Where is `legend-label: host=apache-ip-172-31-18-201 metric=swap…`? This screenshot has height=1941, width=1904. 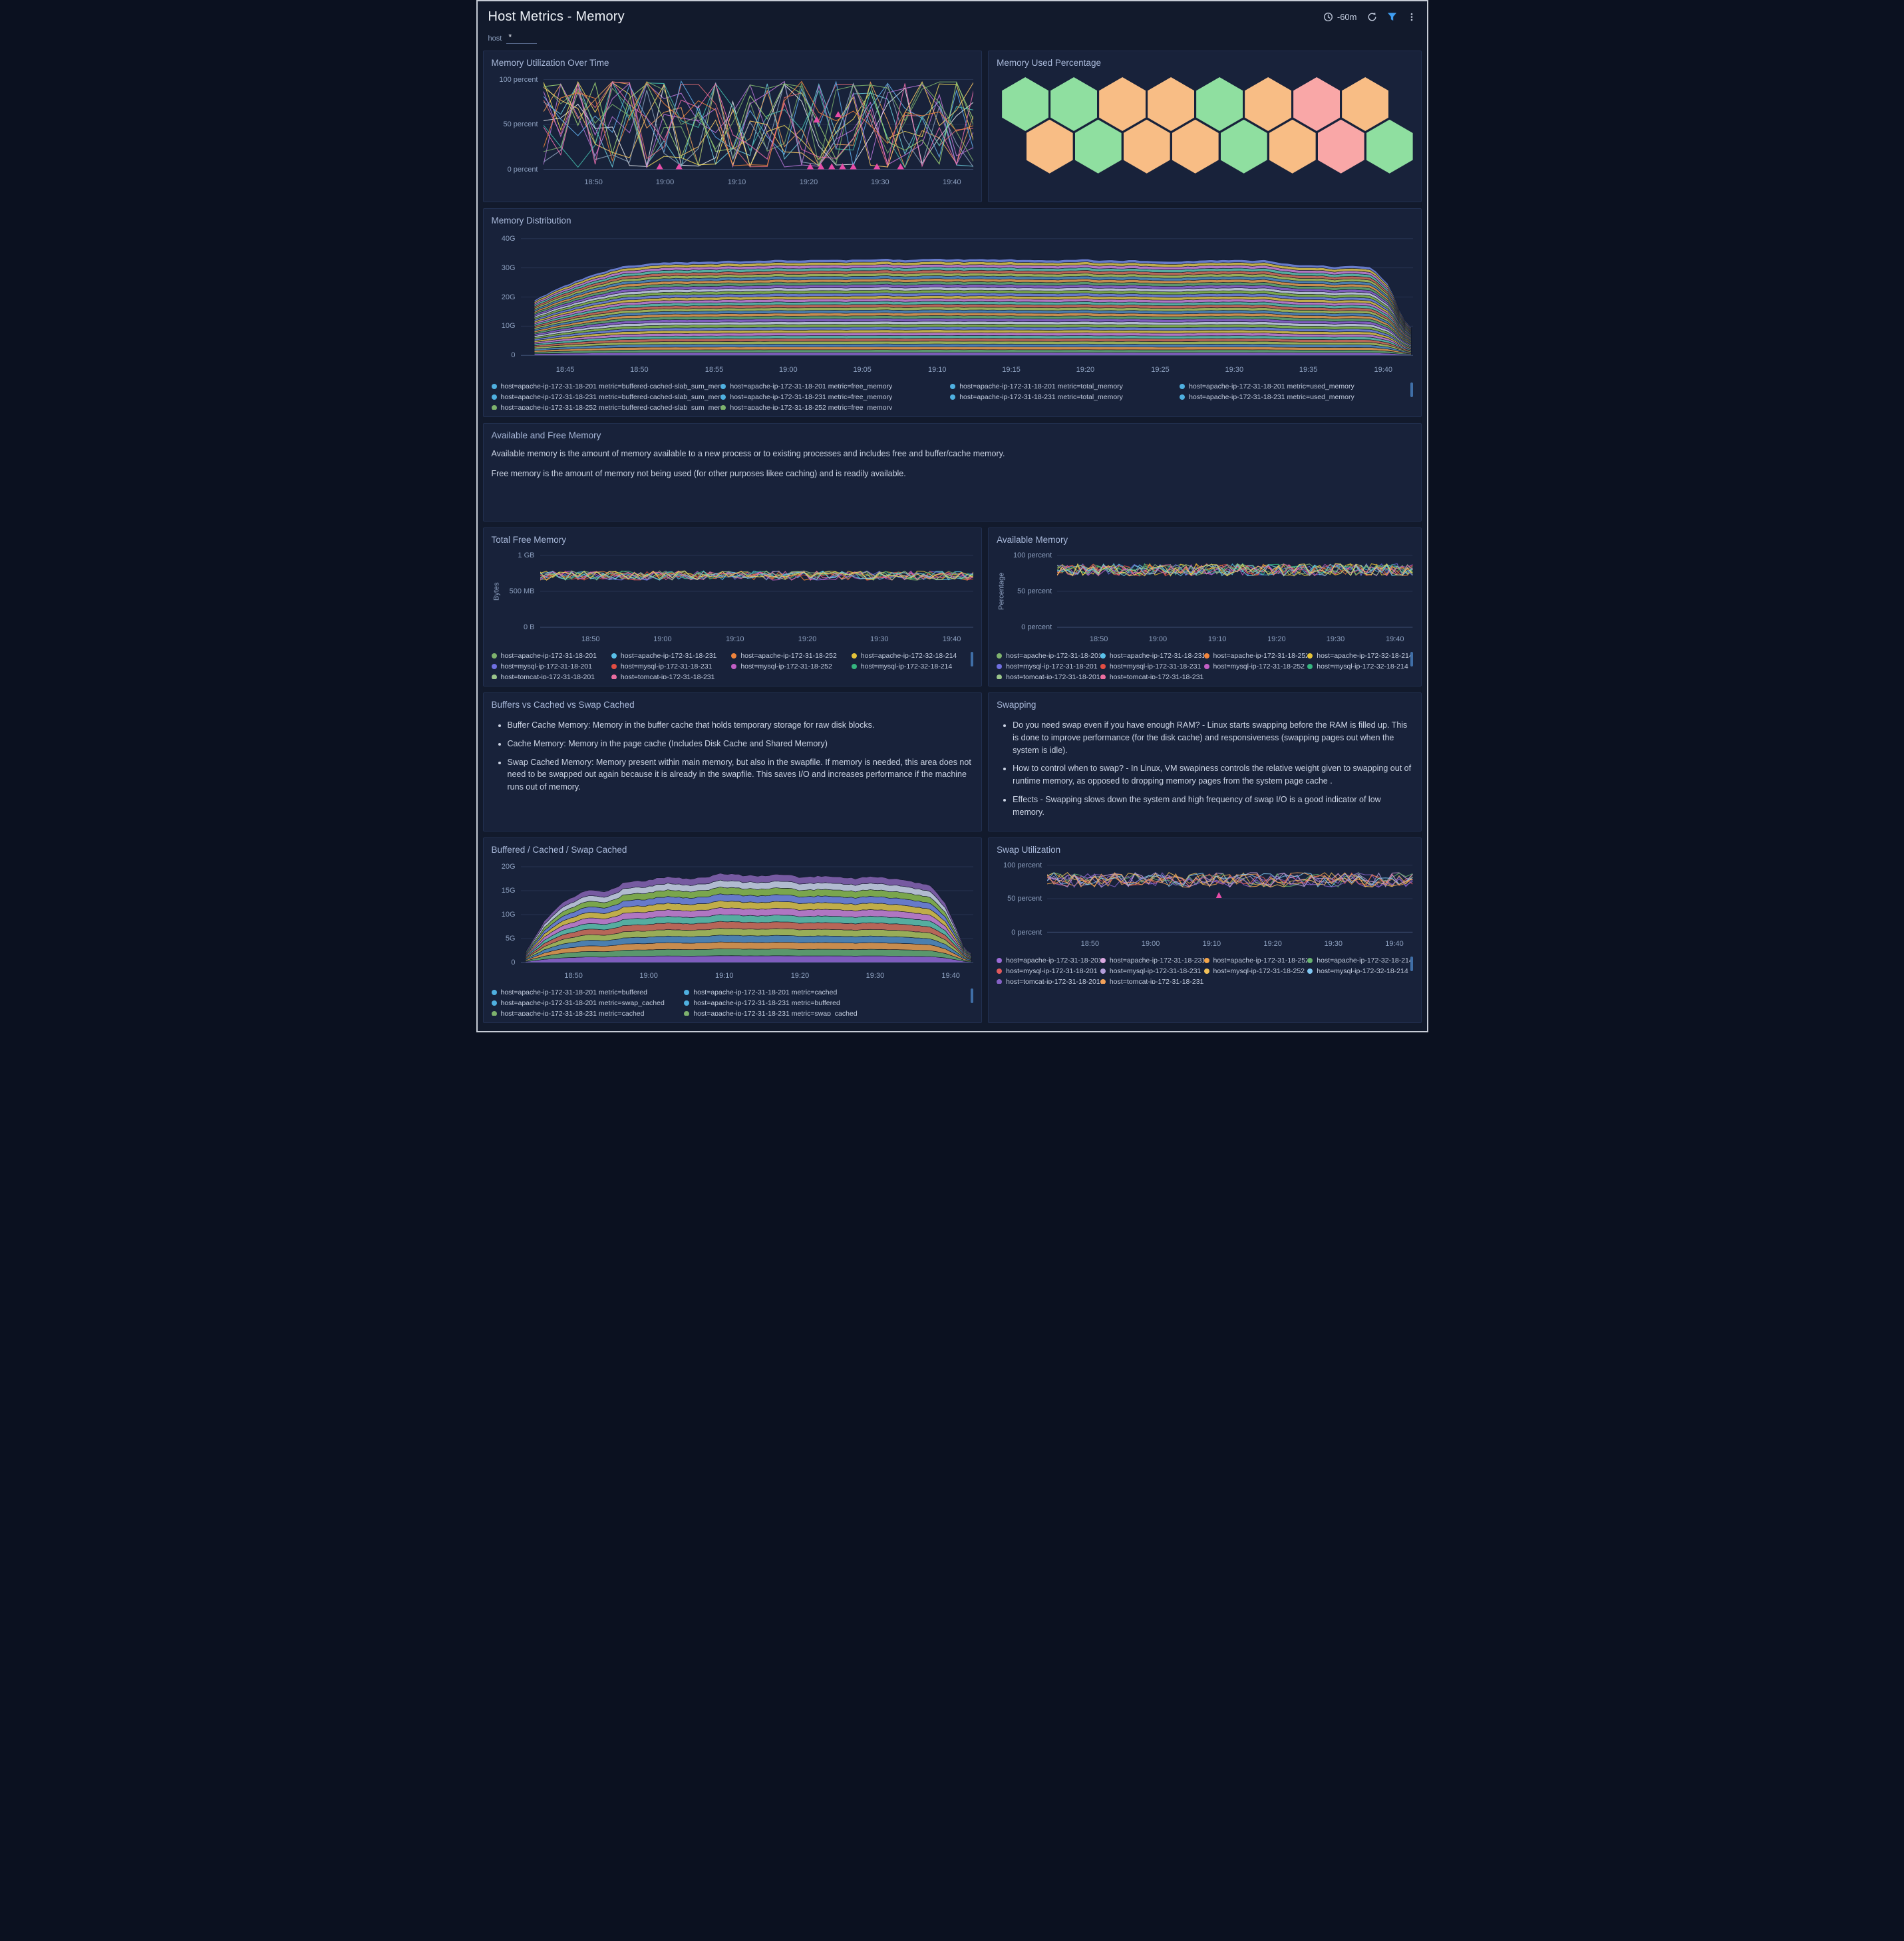
legend-label: host=apache-ip-172-31-18-201 metric=swap… is located at coordinates (582, 1003).